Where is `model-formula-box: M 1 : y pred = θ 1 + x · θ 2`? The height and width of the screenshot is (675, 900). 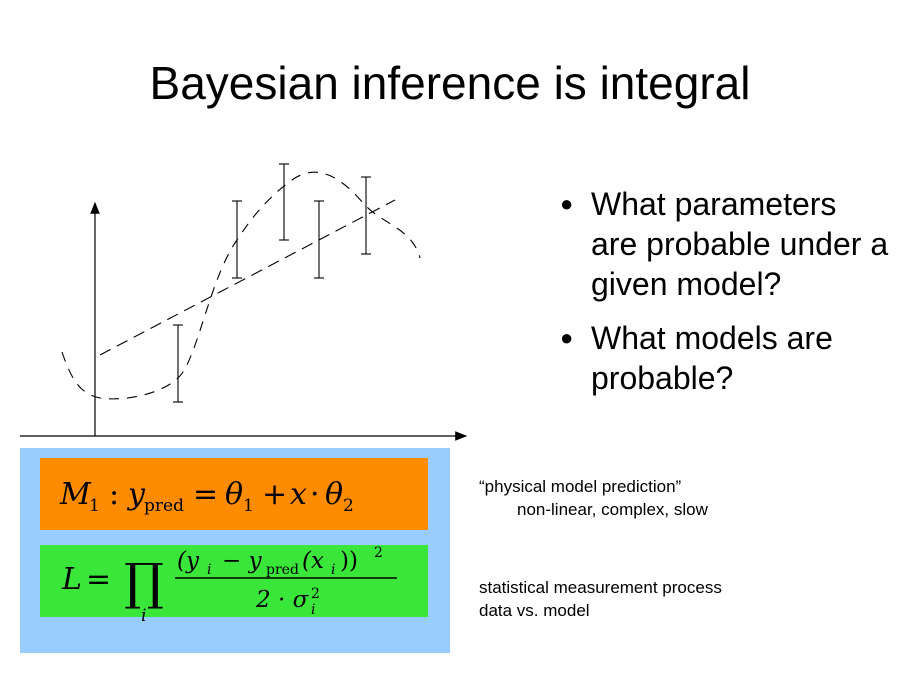 model-formula-box: M 1 : y pred = θ 1 + x · θ 2 is located at coordinates (234, 494).